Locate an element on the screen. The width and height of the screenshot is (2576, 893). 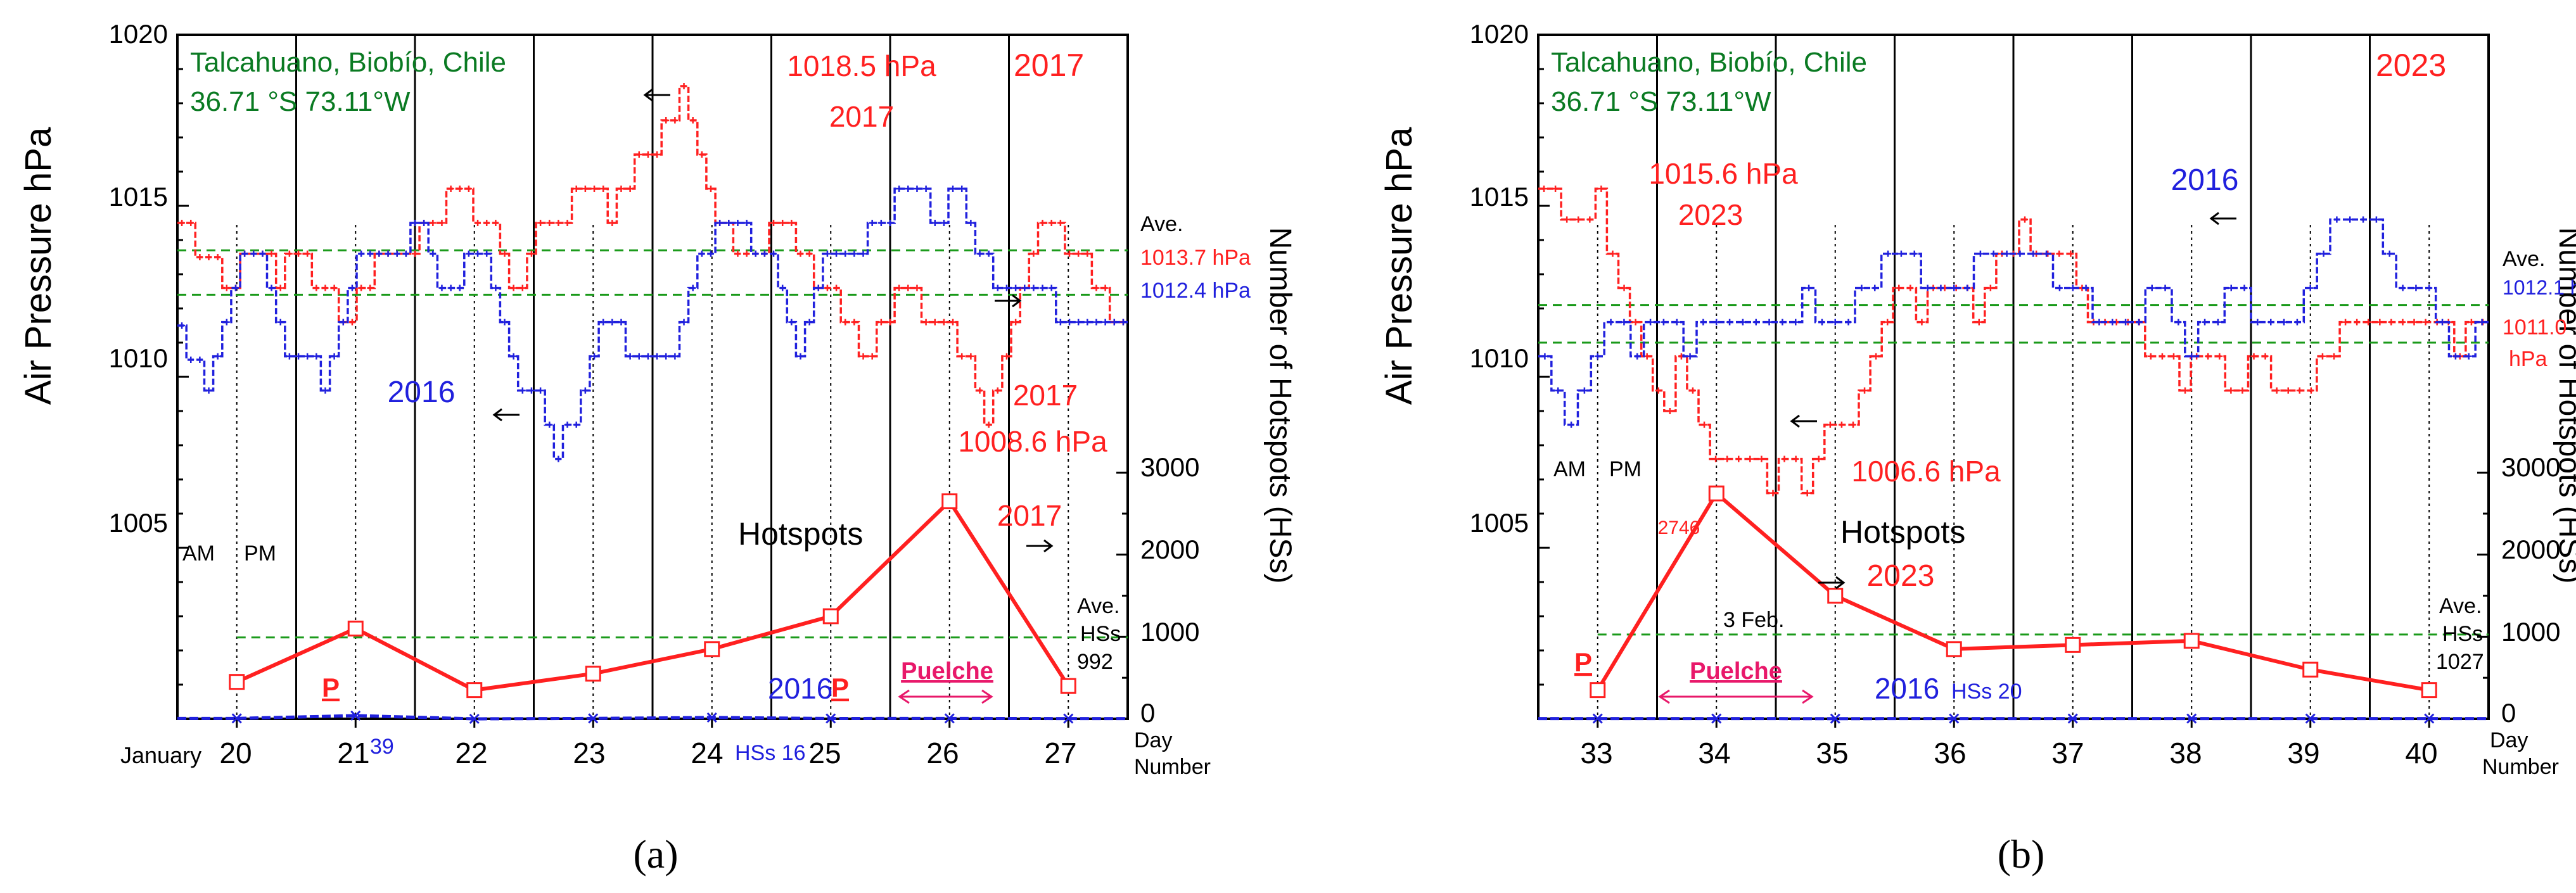
ave-hss-value: 992 is located at coordinates (1095, 662).